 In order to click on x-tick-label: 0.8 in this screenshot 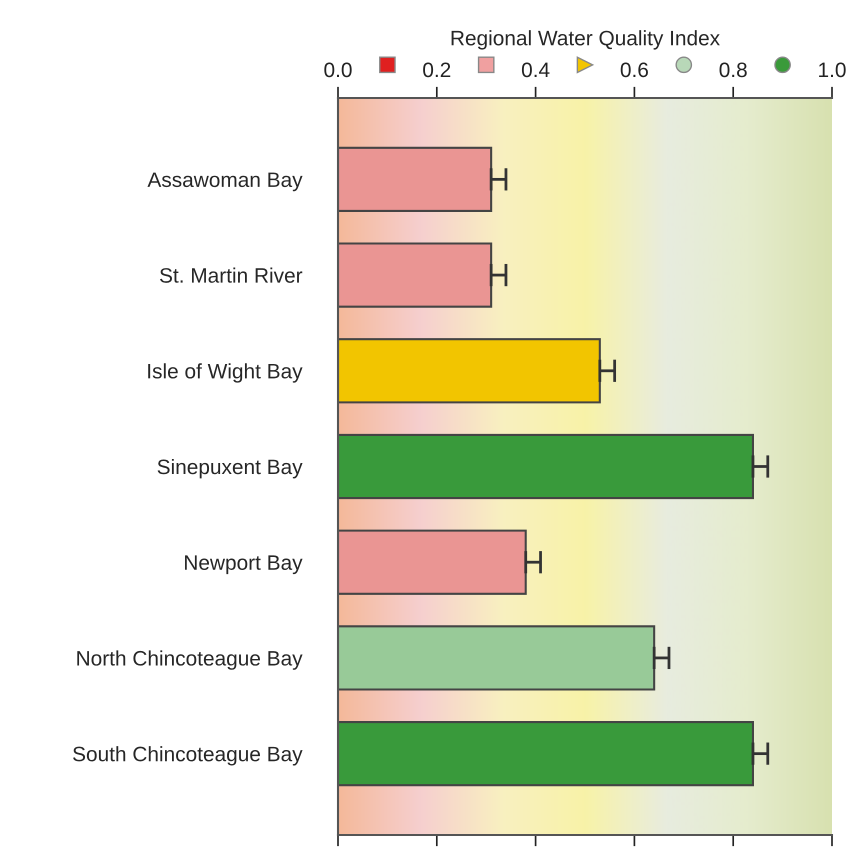, I will do `click(733, 70)`.